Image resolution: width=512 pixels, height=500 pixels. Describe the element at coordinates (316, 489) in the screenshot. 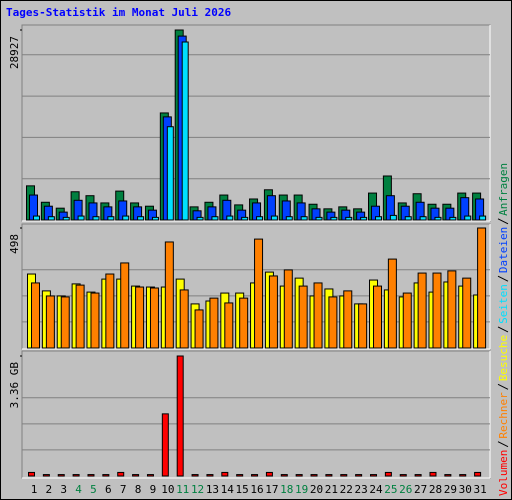

I see `x-tick-label: 20` at that location.